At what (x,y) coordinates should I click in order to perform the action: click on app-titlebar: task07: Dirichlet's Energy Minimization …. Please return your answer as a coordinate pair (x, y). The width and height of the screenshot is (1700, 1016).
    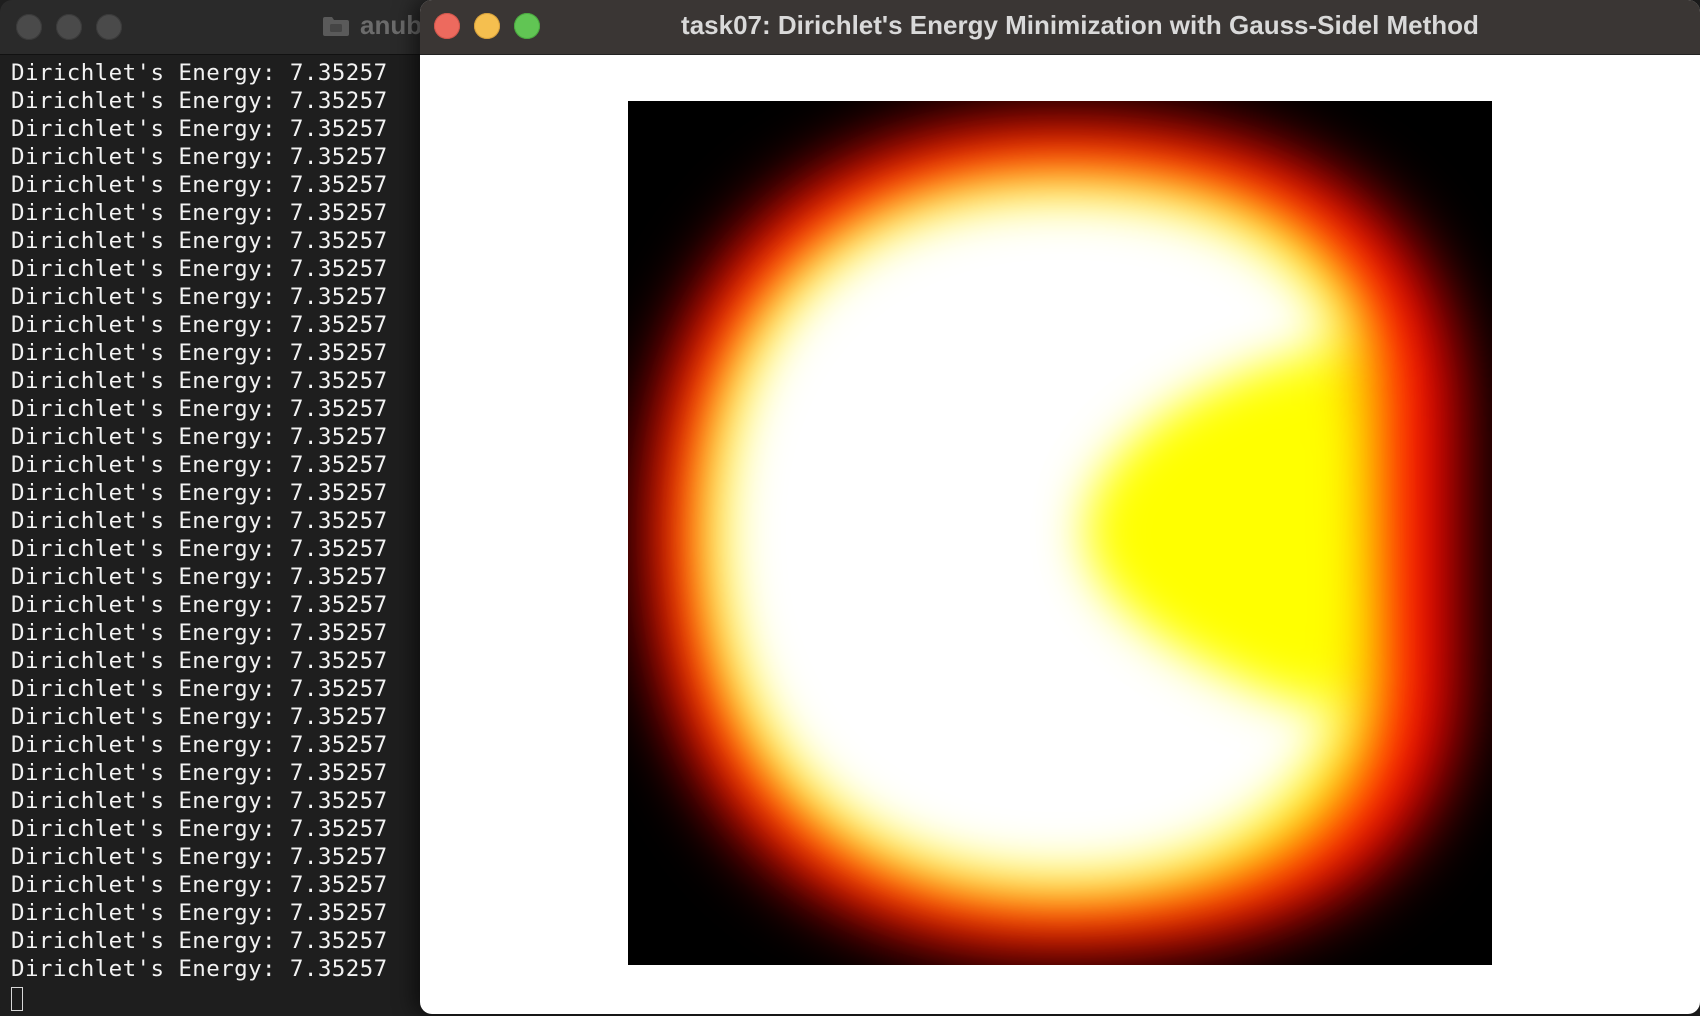
    Looking at the image, I should click on (1060, 27).